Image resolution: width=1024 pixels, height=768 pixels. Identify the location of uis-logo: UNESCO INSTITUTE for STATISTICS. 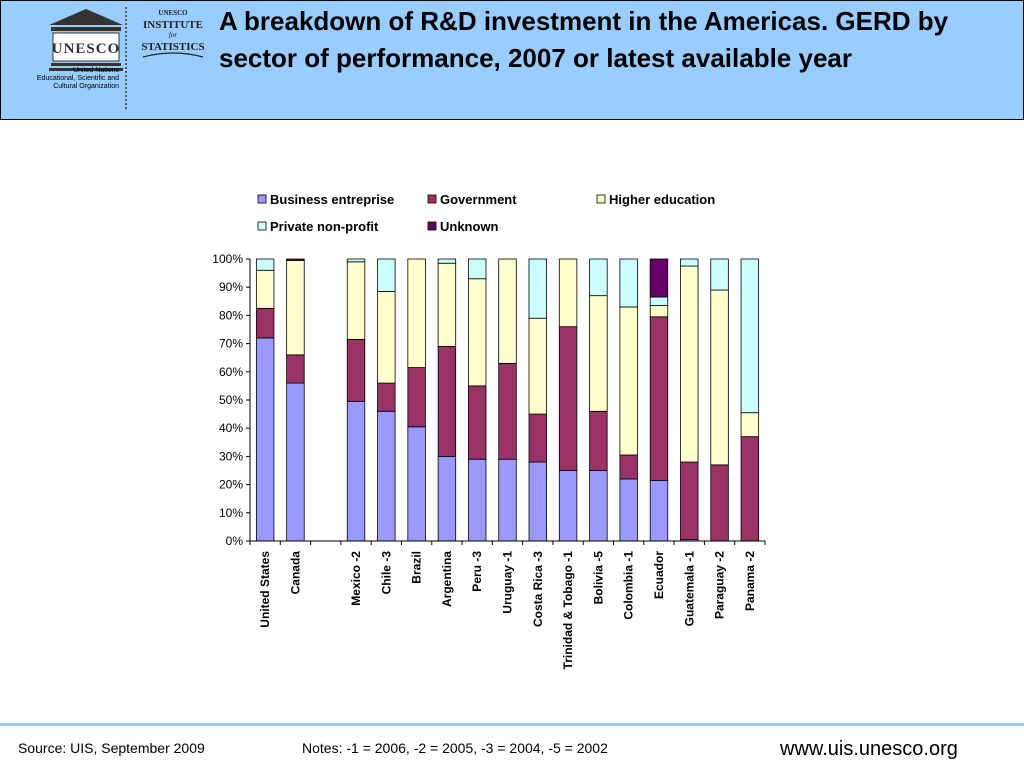
(173, 33).